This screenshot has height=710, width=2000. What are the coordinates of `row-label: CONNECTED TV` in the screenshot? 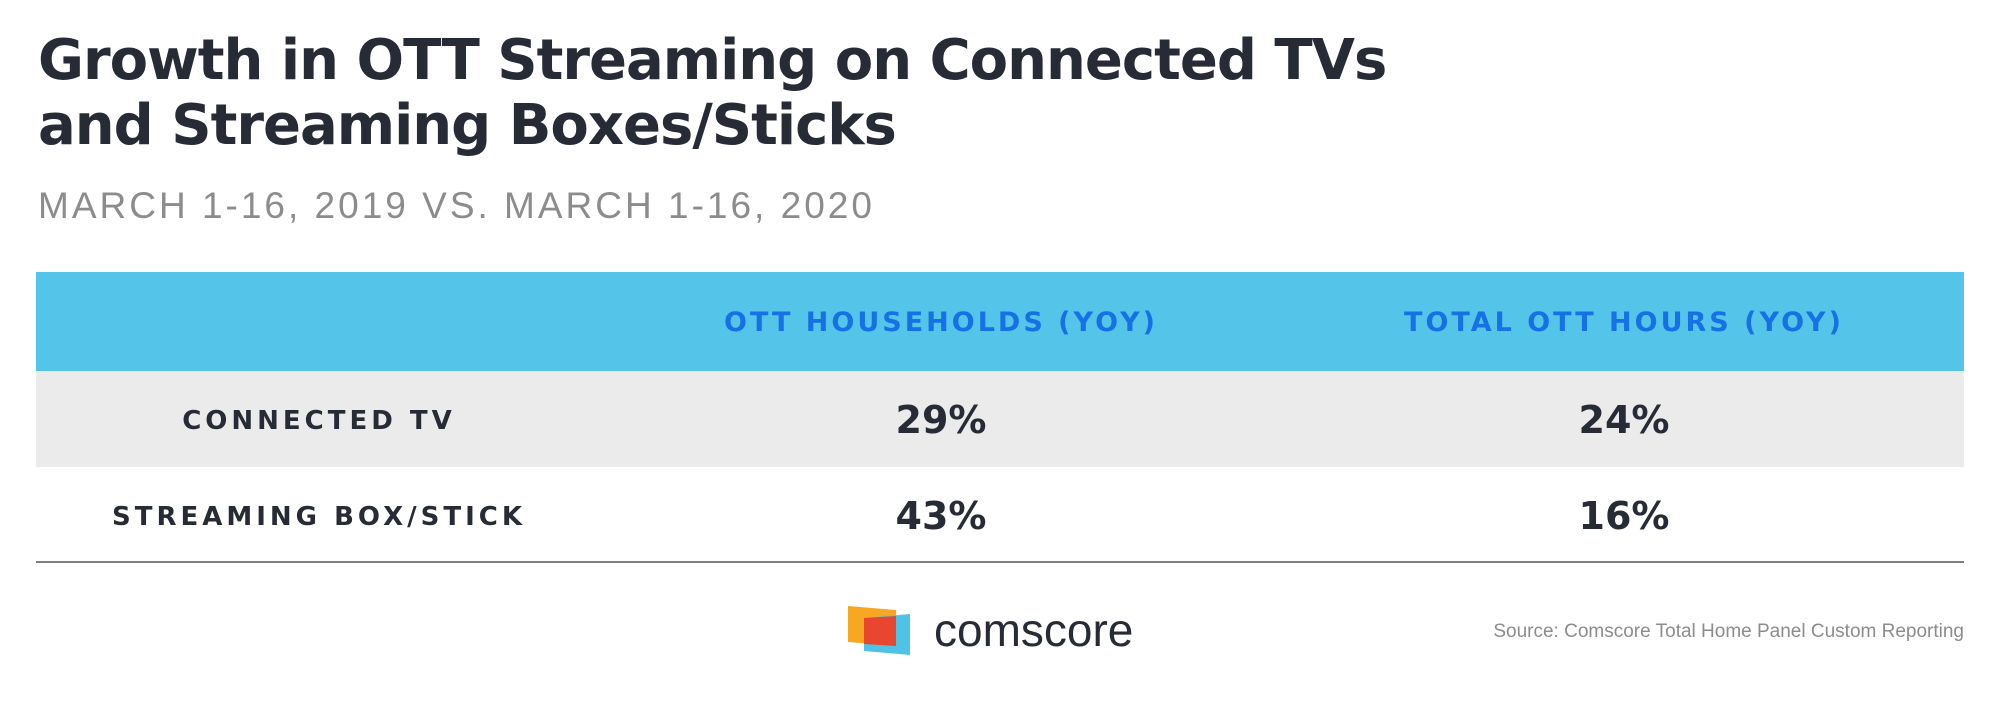 It's located at (319, 421).